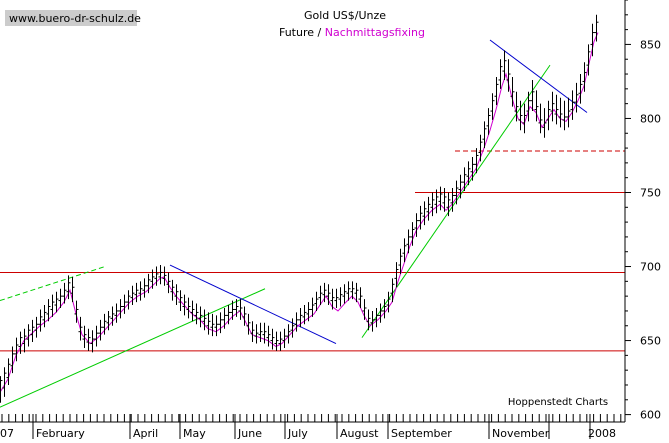 The width and height of the screenshot is (669, 443). What do you see at coordinates (650, 267) in the screenshot?
I see `y-tick-label-700: 700` at bounding box center [650, 267].